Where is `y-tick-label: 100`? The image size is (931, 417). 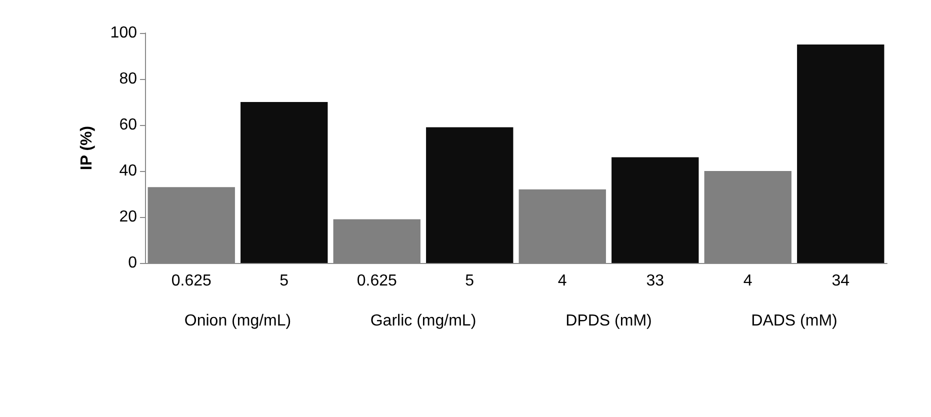 y-tick-label: 100 is located at coordinates (124, 33).